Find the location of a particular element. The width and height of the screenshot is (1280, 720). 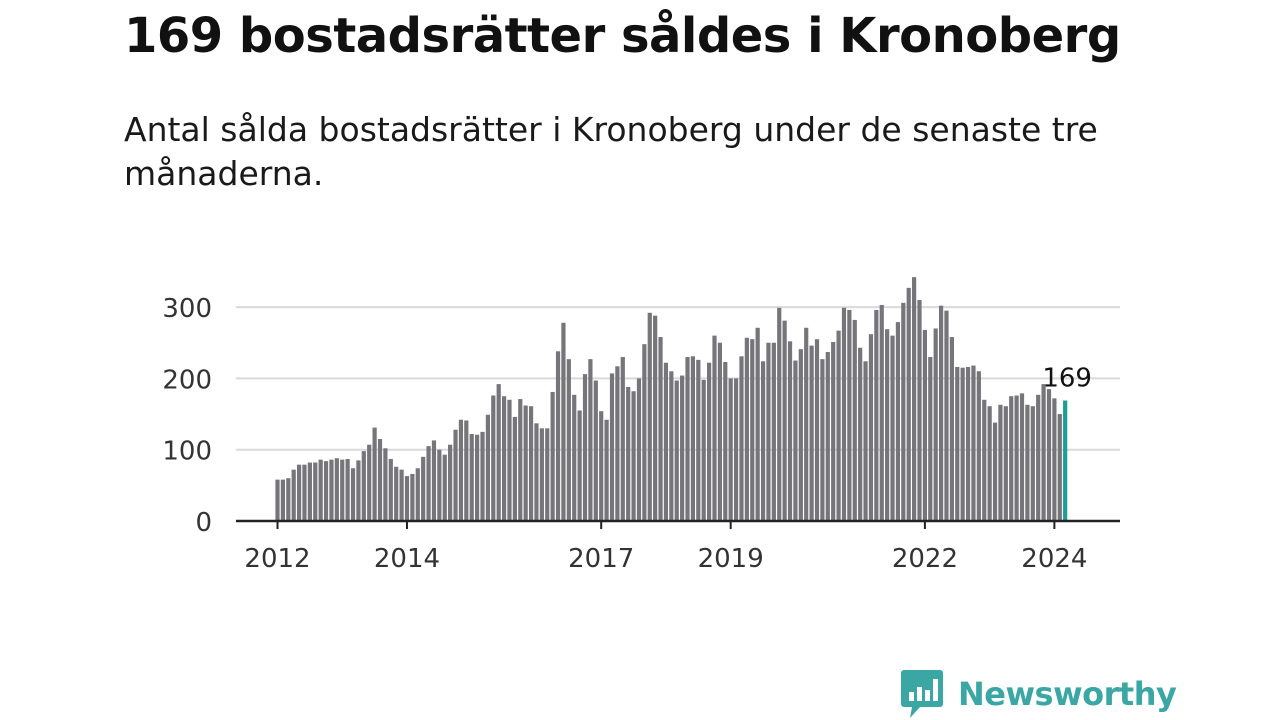

x-tick-label: 2019 is located at coordinates (731, 559).